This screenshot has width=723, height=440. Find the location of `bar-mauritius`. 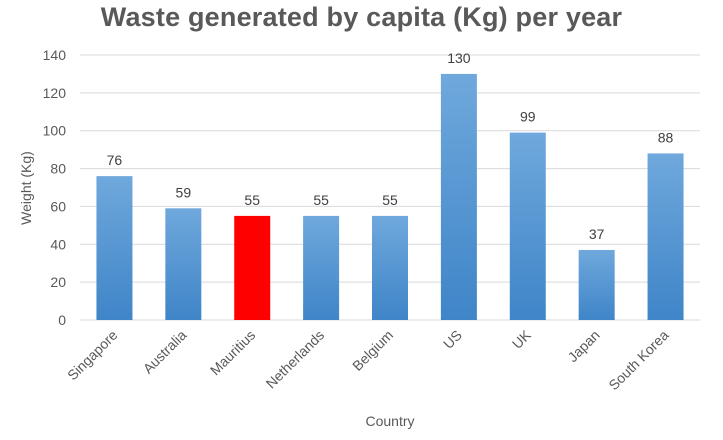

bar-mauritius is located at coordinates (252, 267).